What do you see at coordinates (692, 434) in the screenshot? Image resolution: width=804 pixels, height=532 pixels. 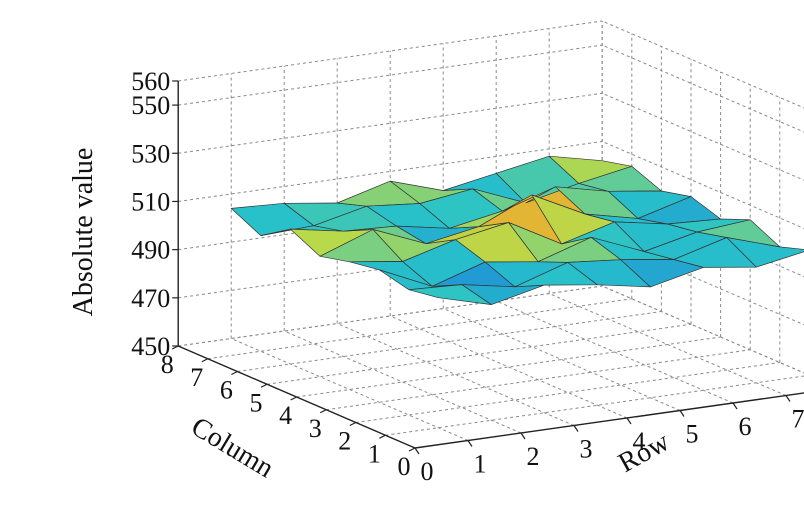 I see `row-tick-label: 5` at bounding box center [692, 434].